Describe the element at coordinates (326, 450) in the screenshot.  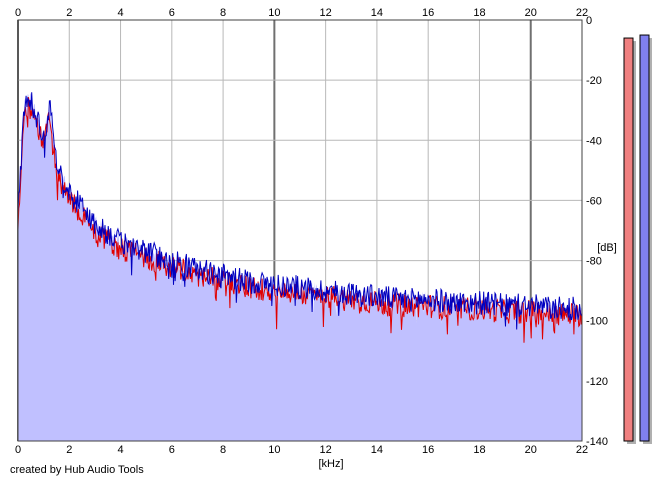
I see `x-tick-label-bottom: 12` at that location.